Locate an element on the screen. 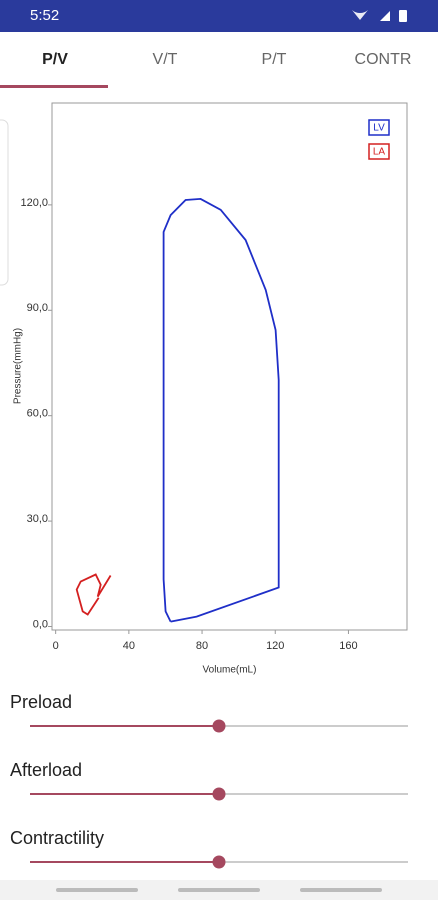 This screenshot has width=438, height=900. tab: V/T is located at coordinates (165, 59).